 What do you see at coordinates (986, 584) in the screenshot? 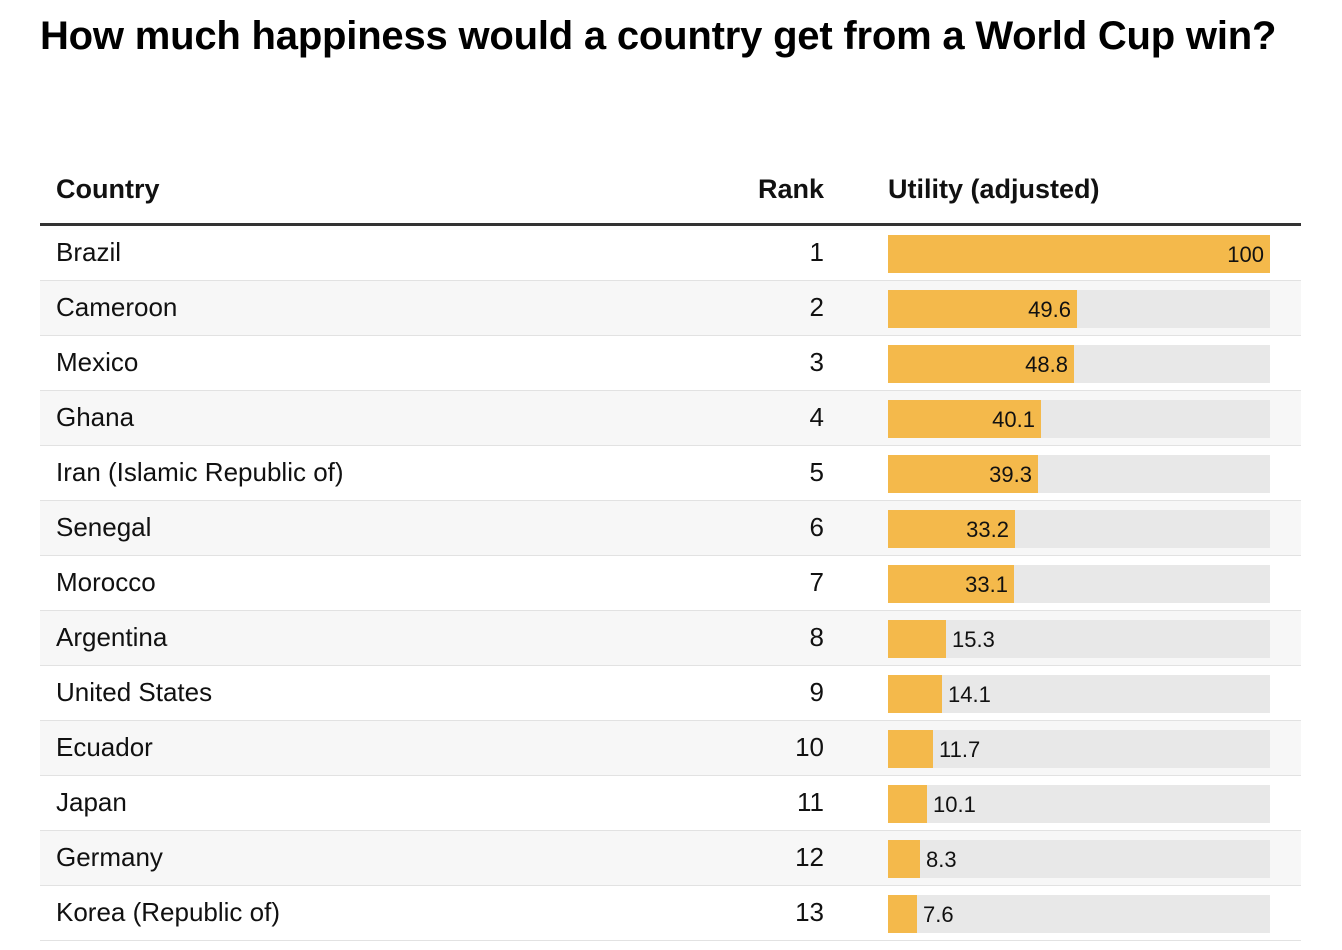
I see `bar-value-label: 33.1` at bounding box center [986, 584].